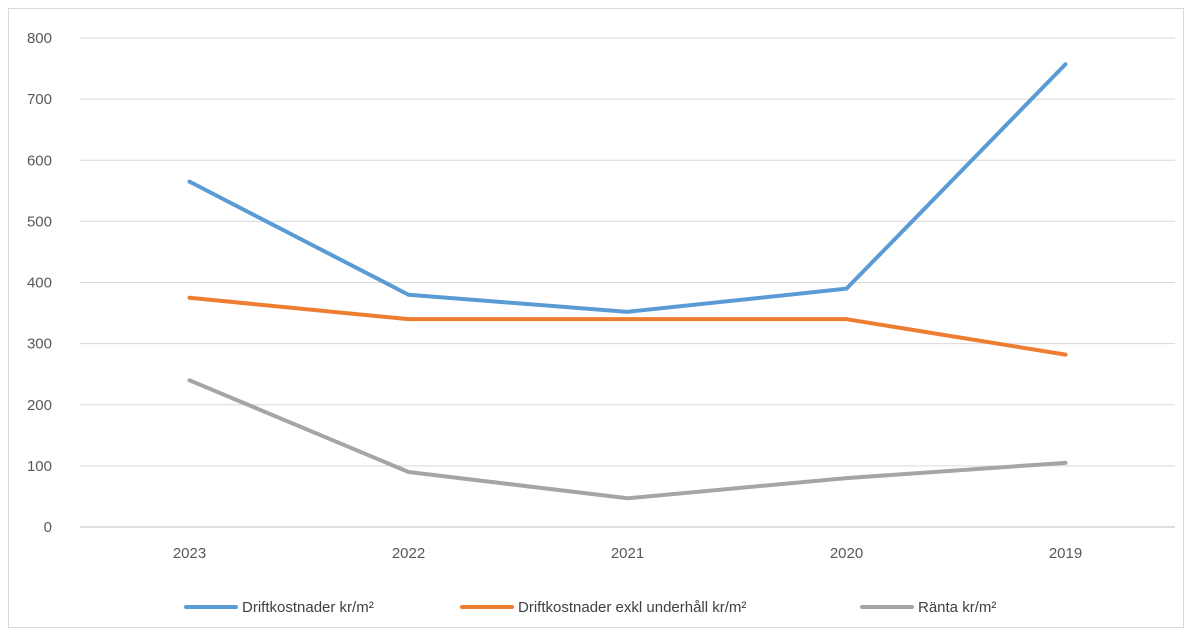  What do you see at coordinates (39, 221) in the screenshot?
I see `y-tick-label: 500` at bounding box center [39, 221].